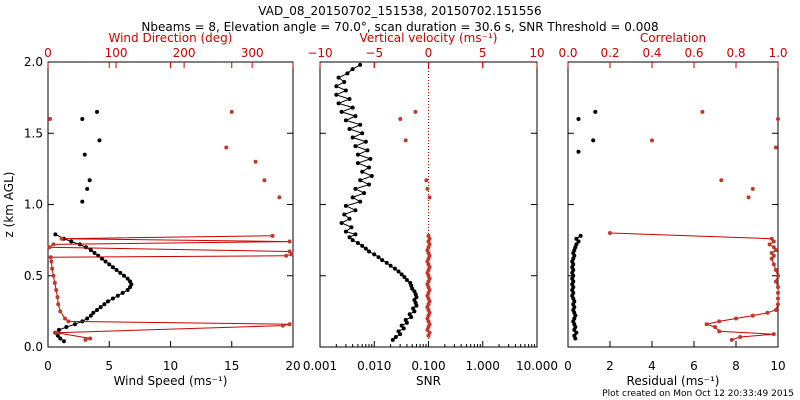 The height and width of the screenshot is (400, 800). I want to click on snr-top-tick-label: 5, so click(483, 53).